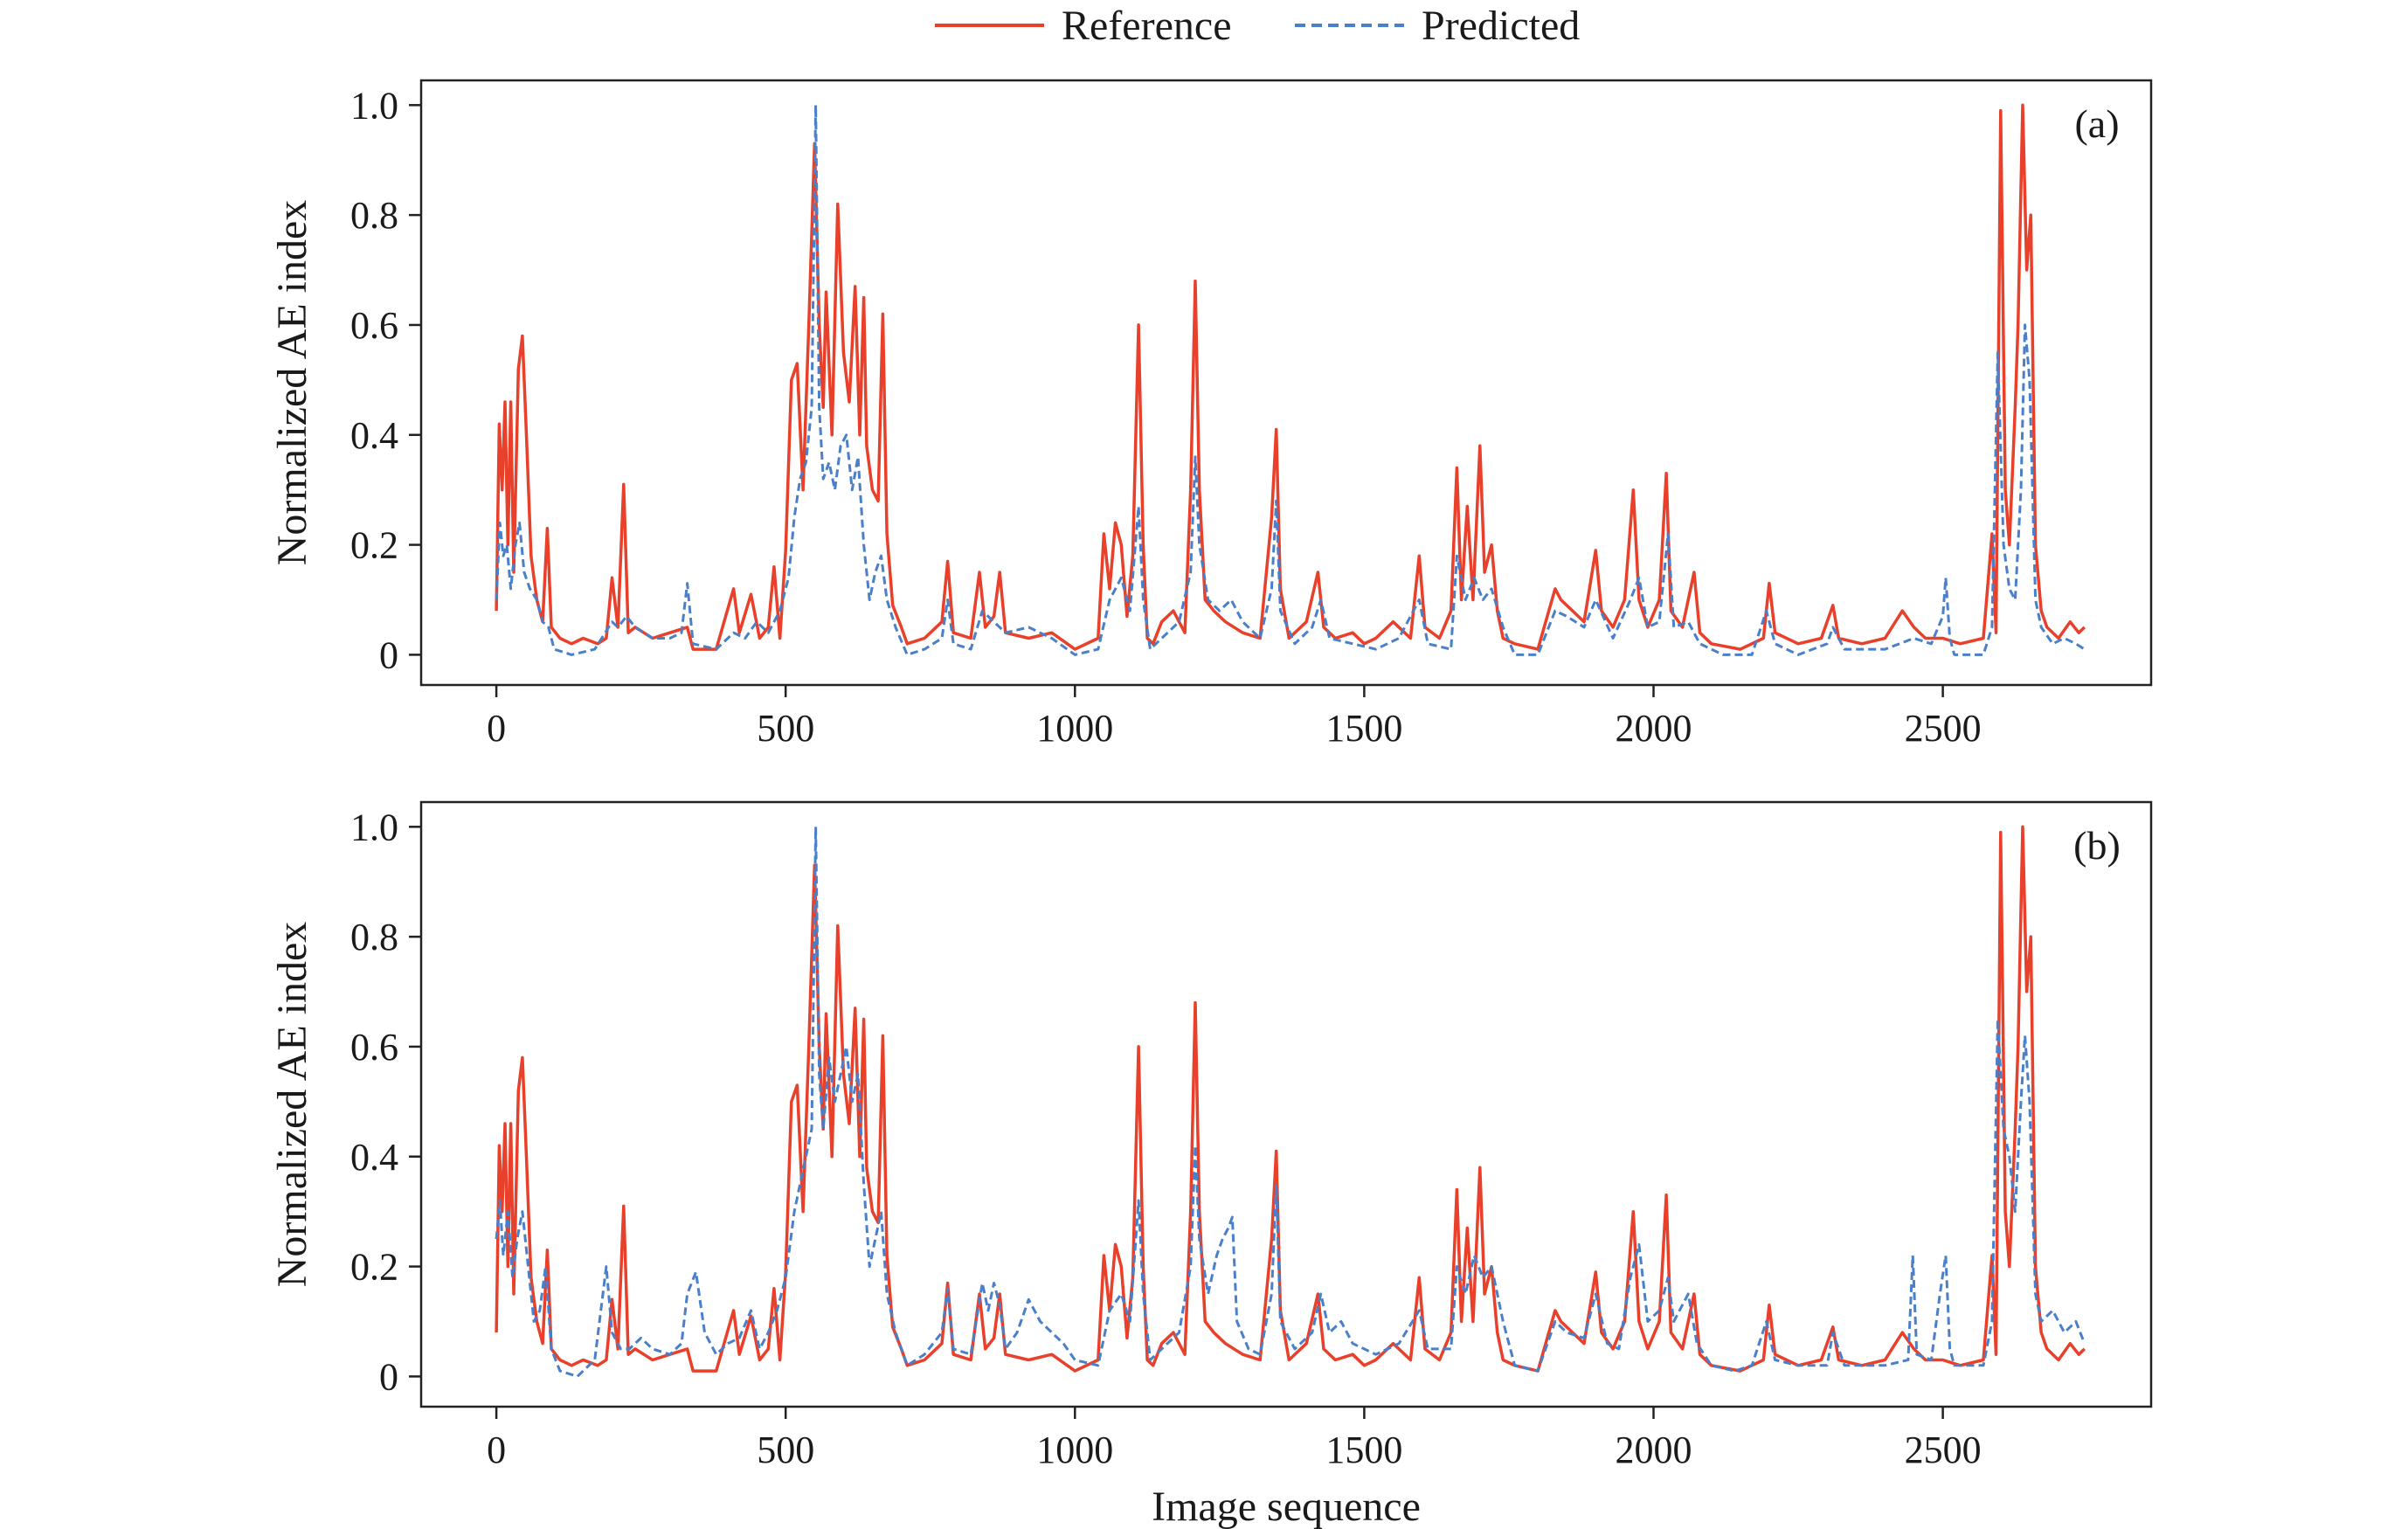 The width and height of the screenshot is (2408, 1529). What do you see at coordinates (1257, 26) in the screenshot?
I see `legend: Reference Predicted` at bounding box center [1257, 26].